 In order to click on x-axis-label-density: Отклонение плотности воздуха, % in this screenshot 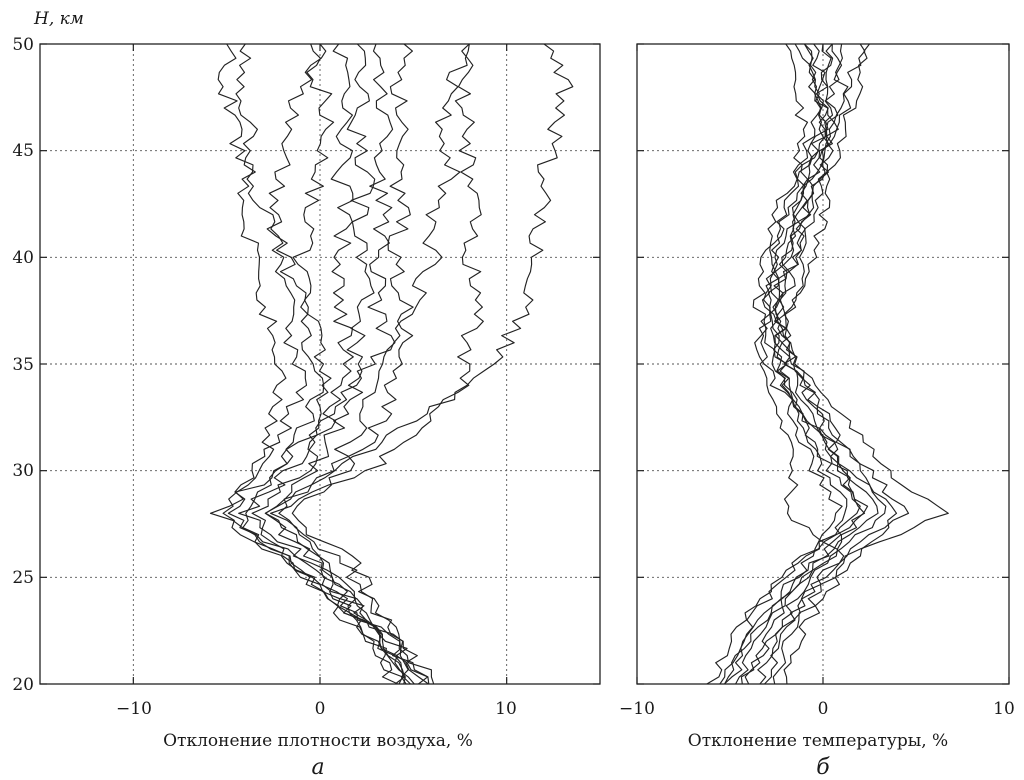, I will do `click(318, 741)`.